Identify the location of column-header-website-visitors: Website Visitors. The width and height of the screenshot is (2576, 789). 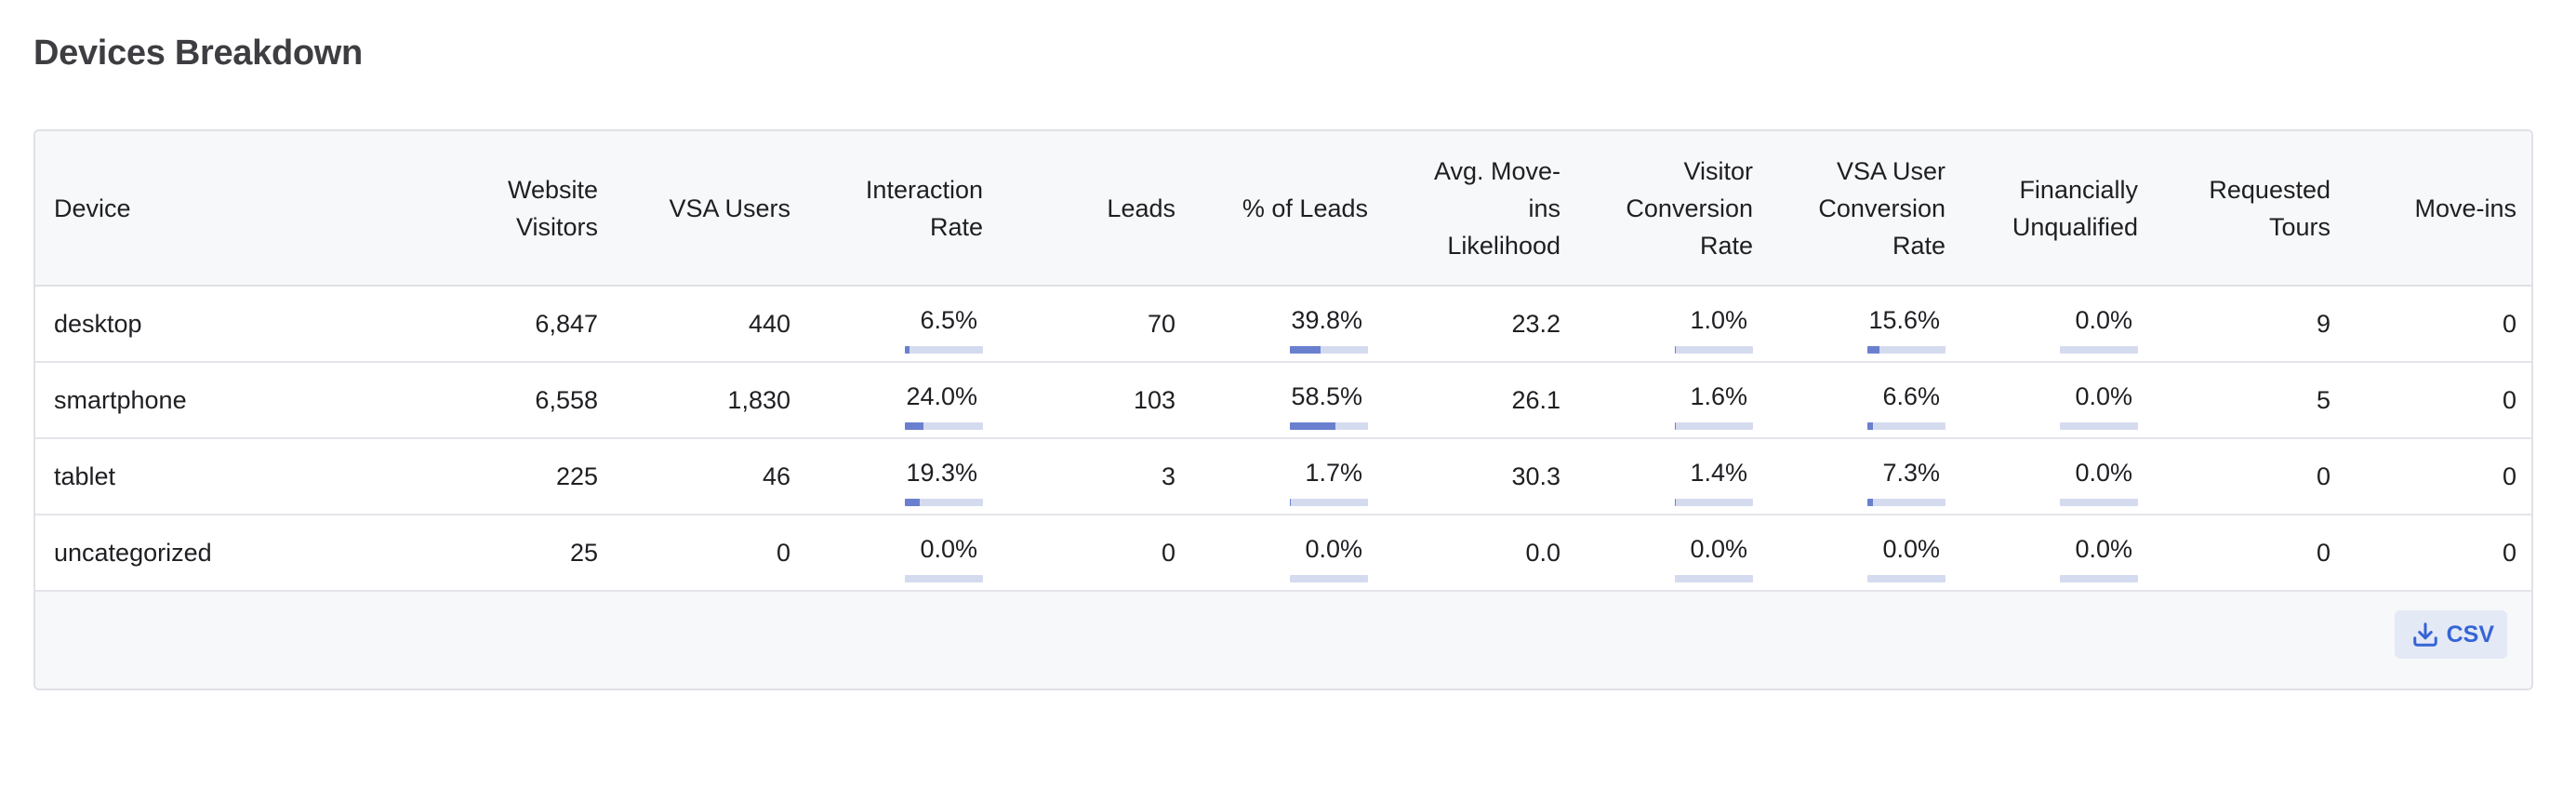
(520, 209).